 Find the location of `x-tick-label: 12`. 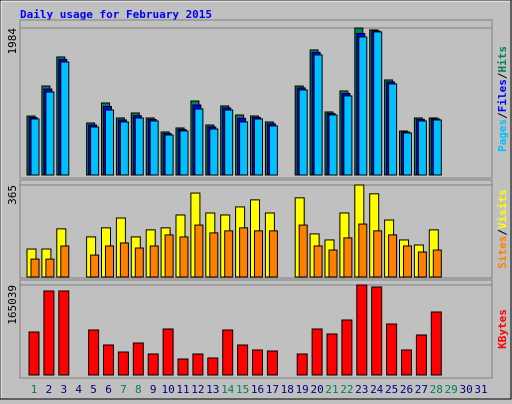

x-tick-label: 12 is located at coordinates (197, 389).